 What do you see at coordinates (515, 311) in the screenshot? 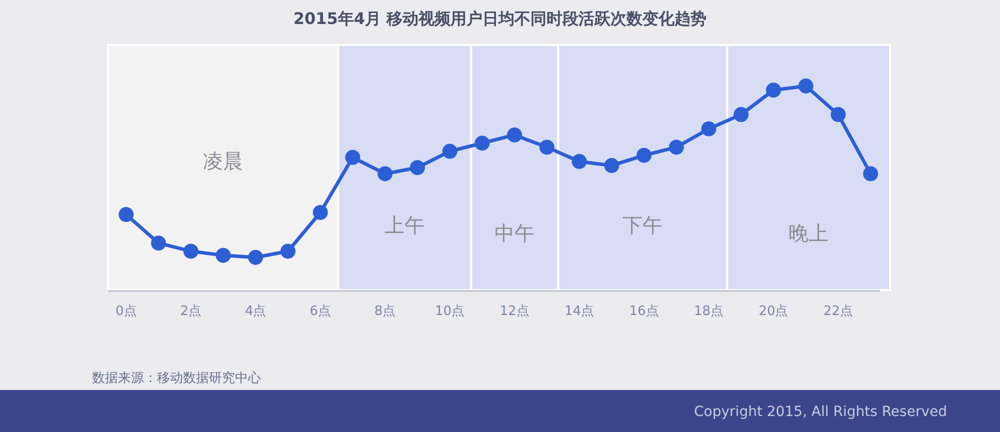
I see `x-tick-label: 12点` at bounding box center [515, 311].